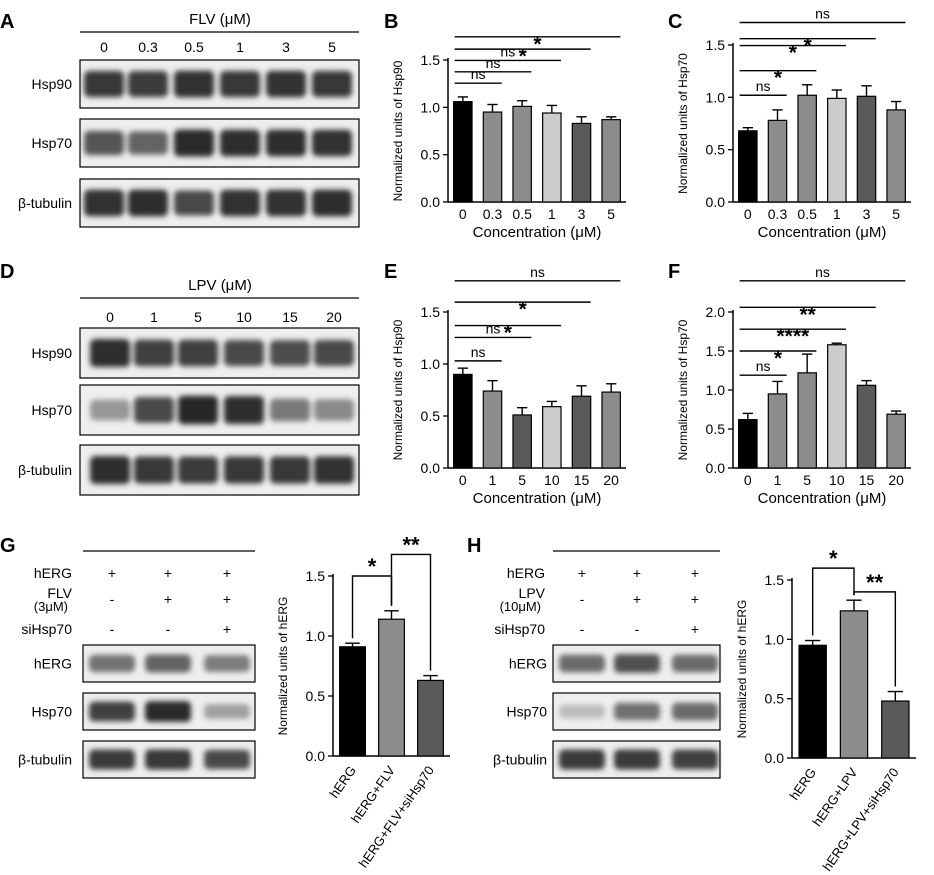 The height and width of the screenshot is (875, 934). What do you see at coordinates (526, 573) in the screenshot?
I see `blot-h-condition-label: hERG` at bounding box center [526, 573].